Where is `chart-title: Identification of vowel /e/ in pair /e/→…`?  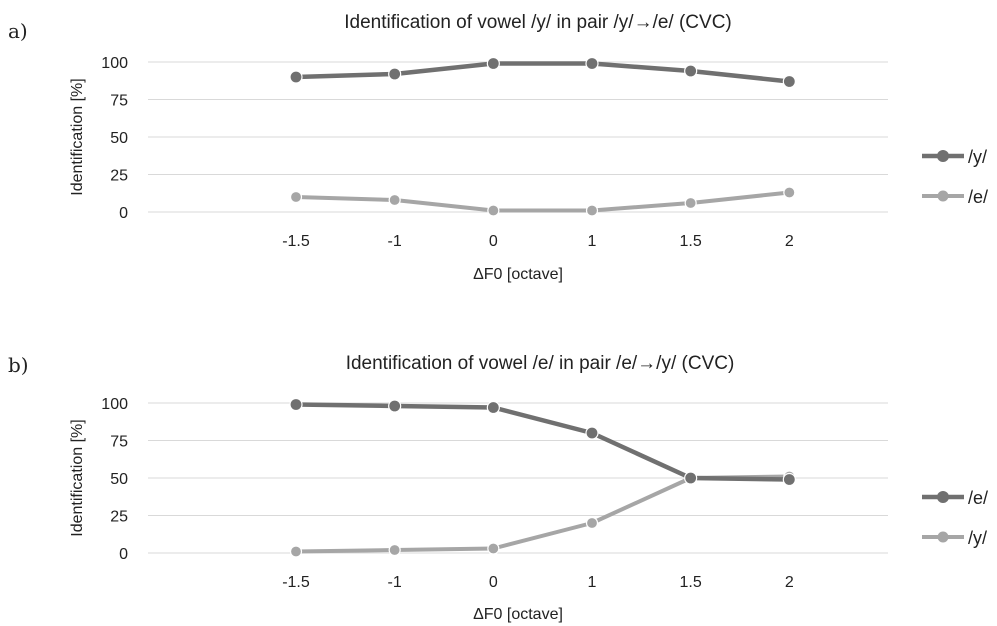 chart-title: Identification of vowel /e/ in pair /e/→… is located at coordinates (540, 363).